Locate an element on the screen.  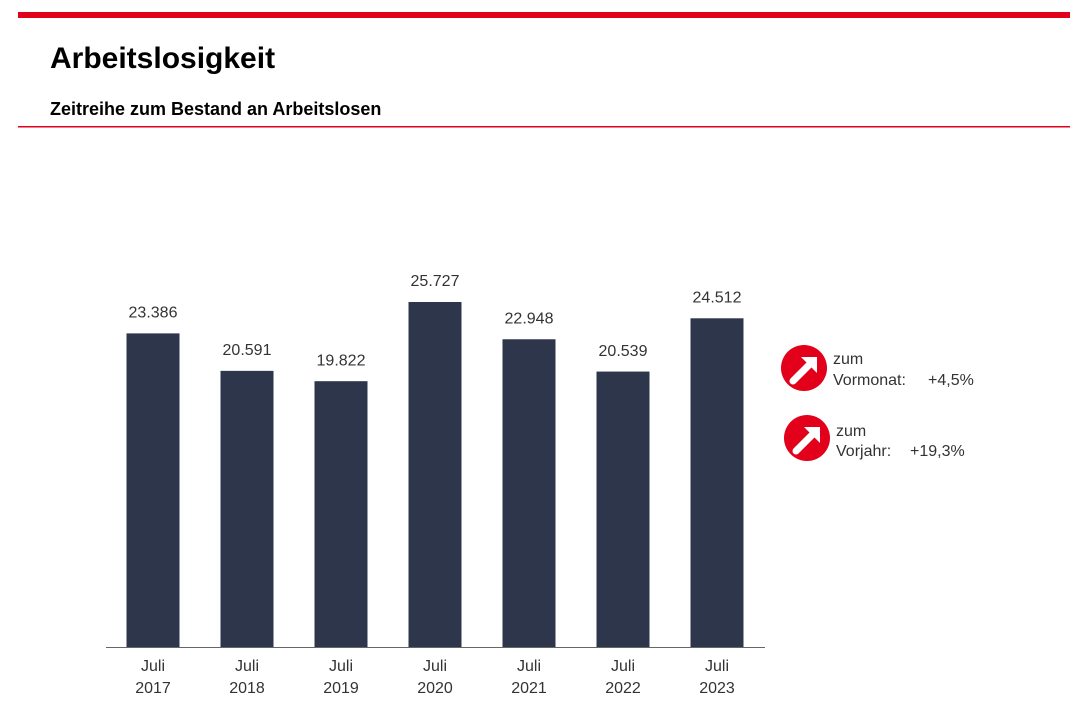
value-label: 20.539 is located at coordinates (623, 351).